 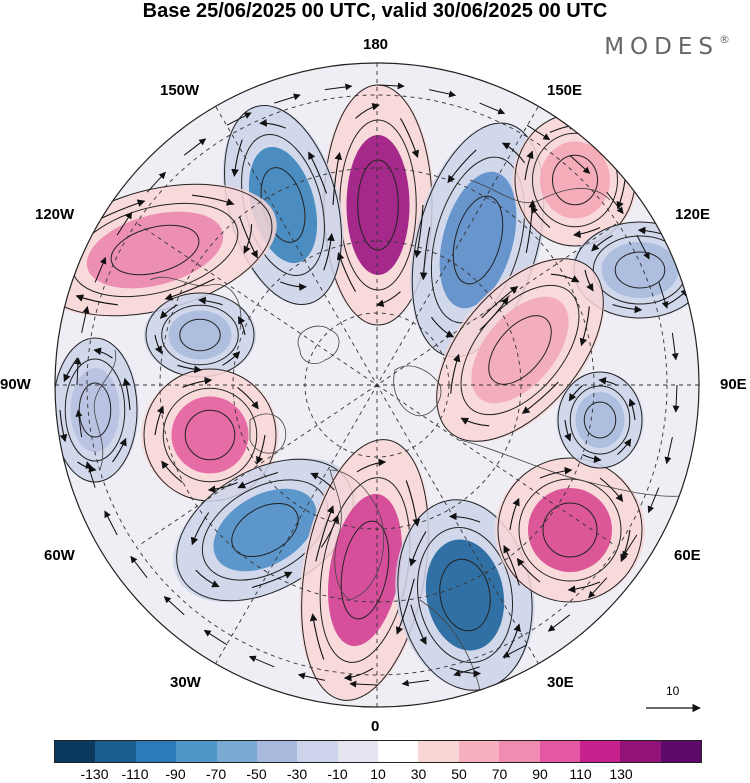 I want to click on reference-vector-label: 10, so click(x=673, y=691).